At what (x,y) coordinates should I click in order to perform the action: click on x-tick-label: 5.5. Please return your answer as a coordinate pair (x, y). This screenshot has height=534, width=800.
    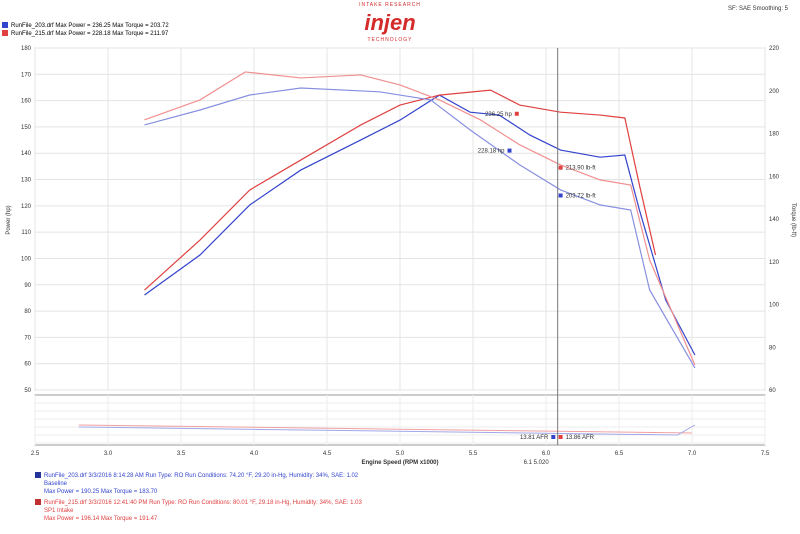
    Looking at the image, I should click on (473, 454).